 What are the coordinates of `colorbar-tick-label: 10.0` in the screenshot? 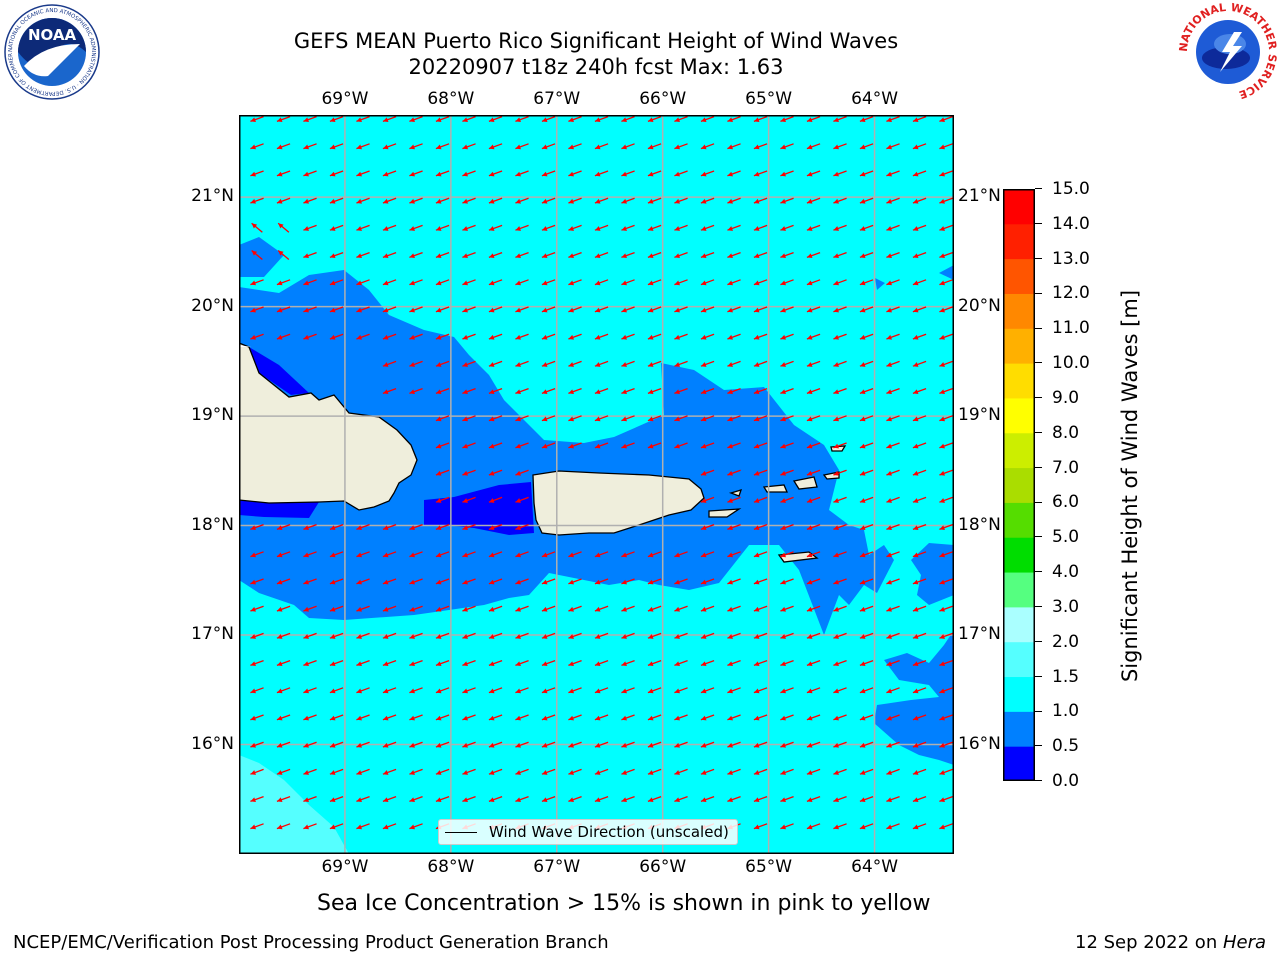 It's located at (1071, 363).